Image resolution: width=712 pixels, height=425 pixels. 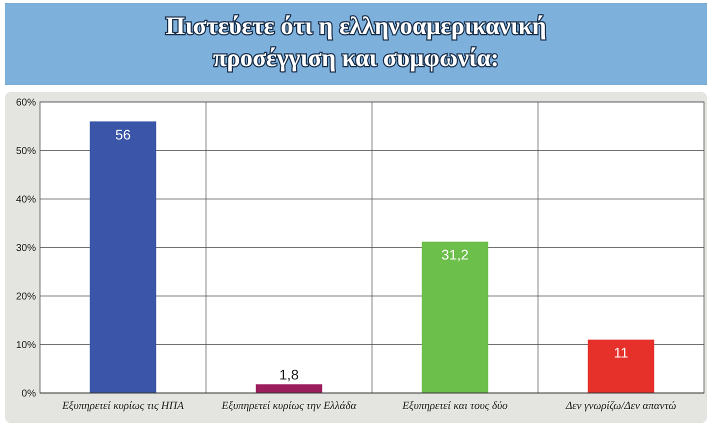 I want to click on x-tick-label: Δεν γνωρίζω/Δεν απαντώ, so click(x=620, y=406).